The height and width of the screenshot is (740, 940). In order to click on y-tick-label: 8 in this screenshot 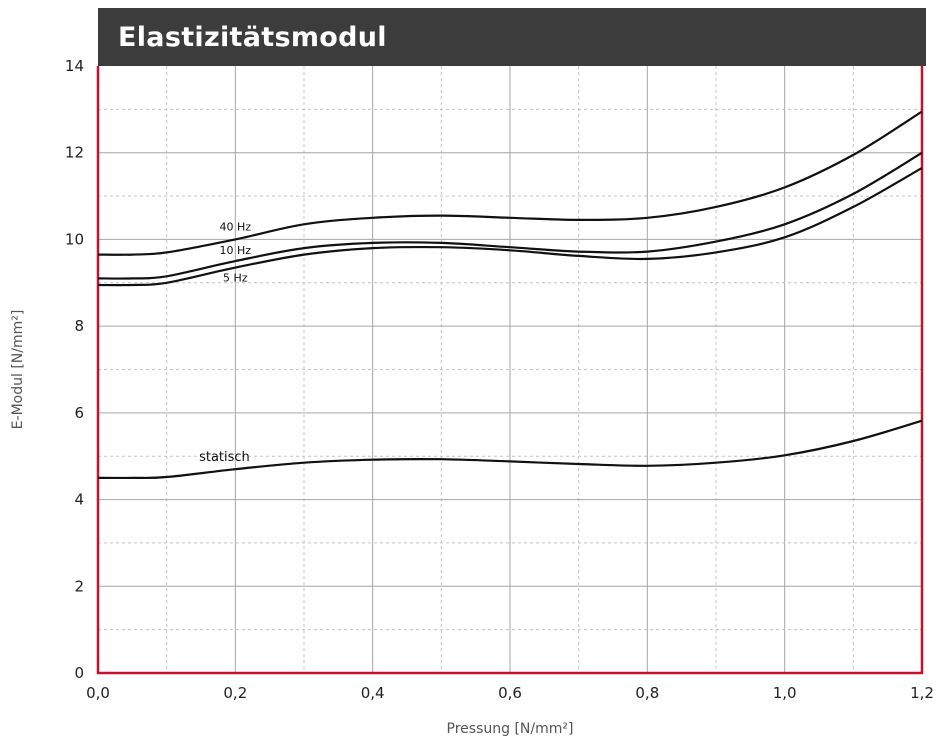, I will do `click(79, 326)`.